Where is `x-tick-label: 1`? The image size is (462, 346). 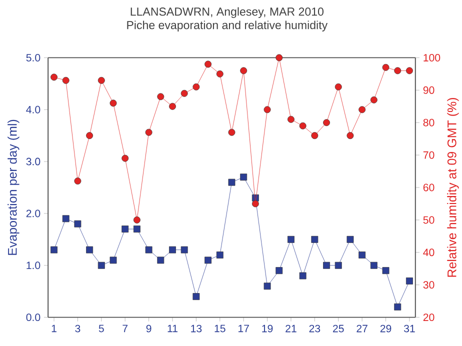
x-tick-label: 1 is located at coordinates (54, 328).